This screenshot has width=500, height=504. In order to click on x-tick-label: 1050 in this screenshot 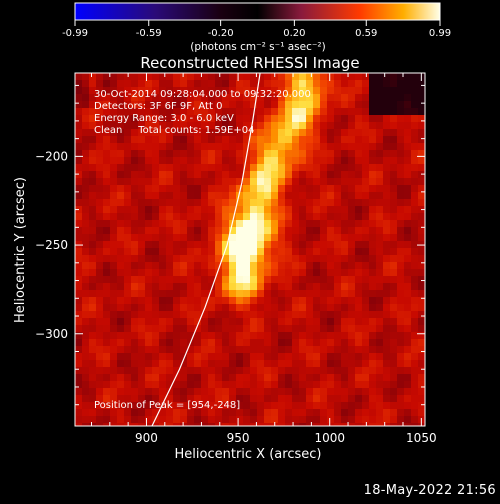, I will do `click(421, 438)`.